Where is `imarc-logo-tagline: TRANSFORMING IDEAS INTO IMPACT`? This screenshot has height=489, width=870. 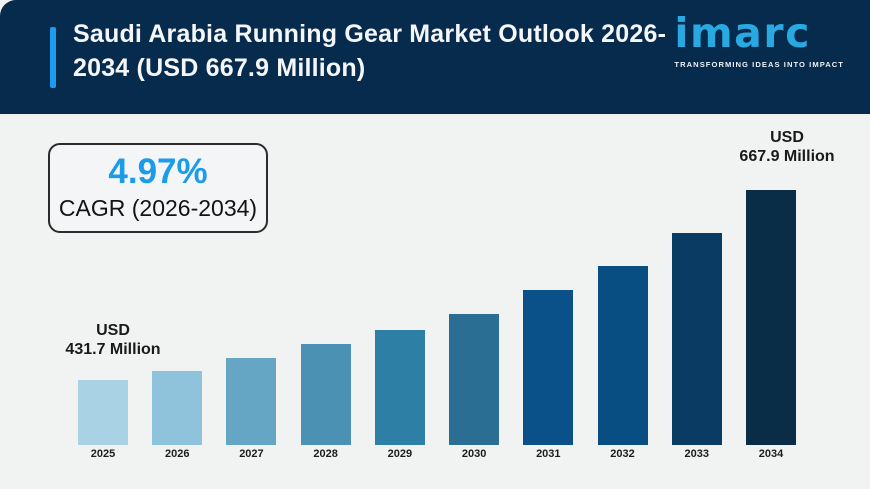
imarc-logo-tagline: TRANSFORMING IDEAS INTO IMPACT is located at coordinates (759, 64).